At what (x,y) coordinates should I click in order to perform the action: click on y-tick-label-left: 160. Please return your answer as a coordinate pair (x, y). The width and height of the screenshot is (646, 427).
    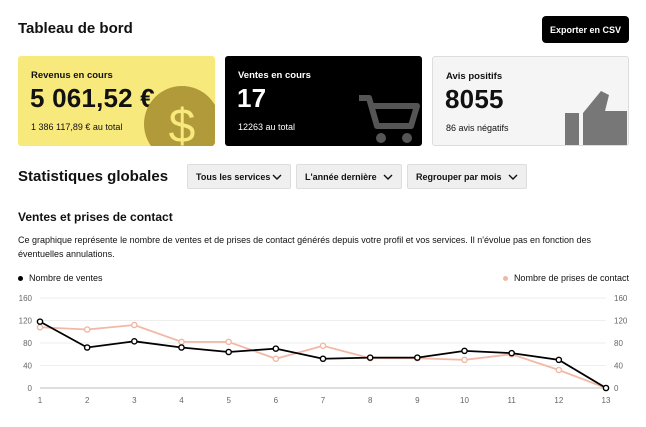
    Looking at the image, I should click on (26, 298).